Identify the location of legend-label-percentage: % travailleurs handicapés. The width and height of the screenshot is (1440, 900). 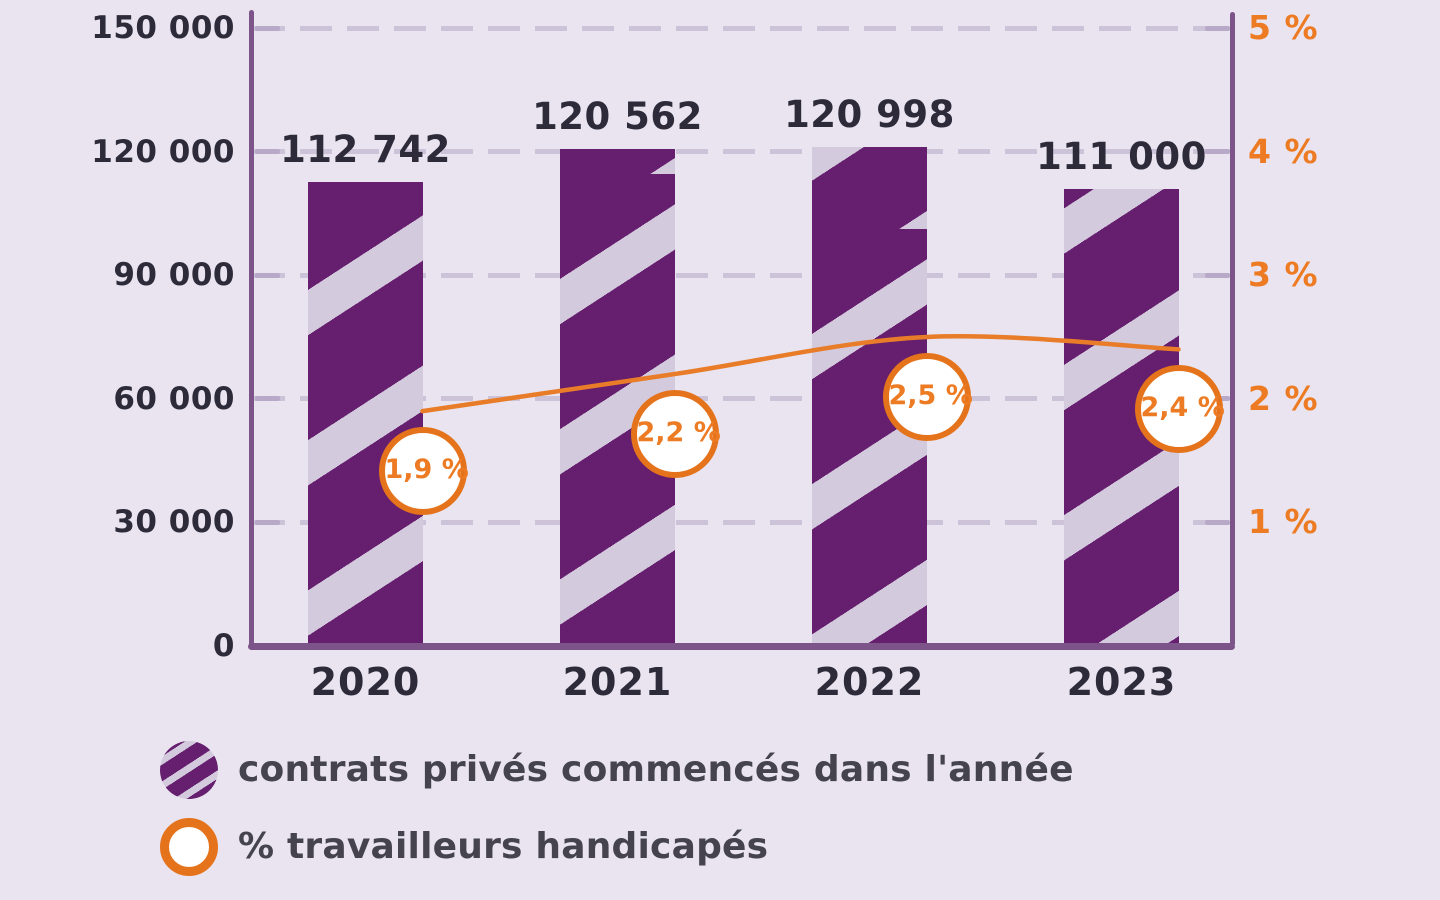
(503, 846).